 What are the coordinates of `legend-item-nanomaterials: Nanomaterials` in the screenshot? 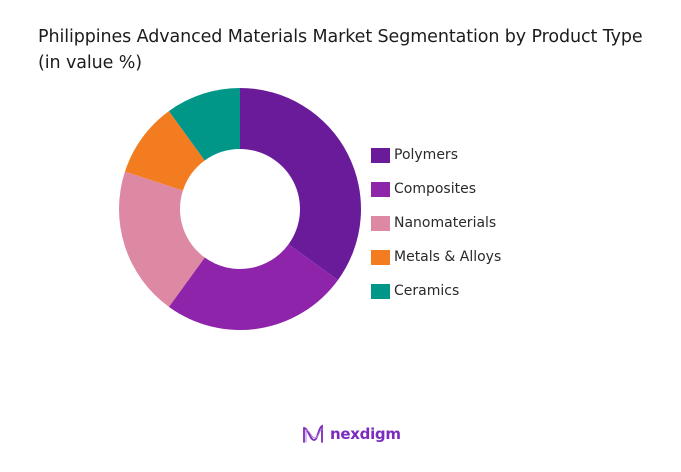 It's located at (436, 223).